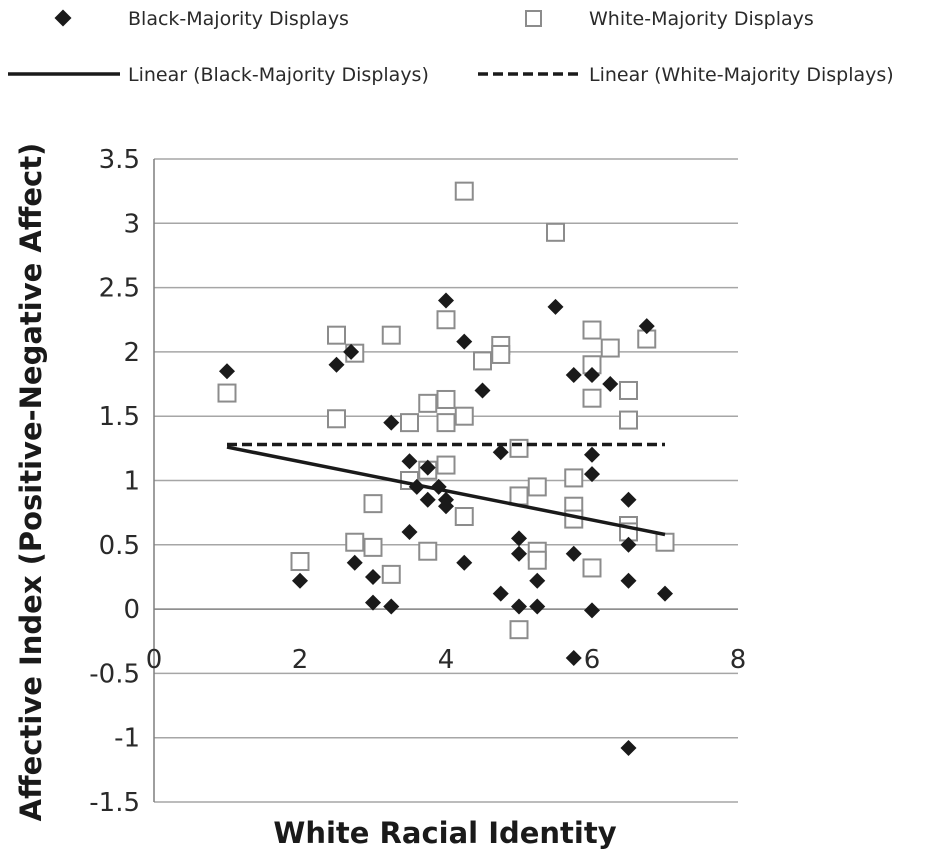  Describe the element at coordinates (533, 18) in the screenshot. I see `legend-marker-white-square` at that location.